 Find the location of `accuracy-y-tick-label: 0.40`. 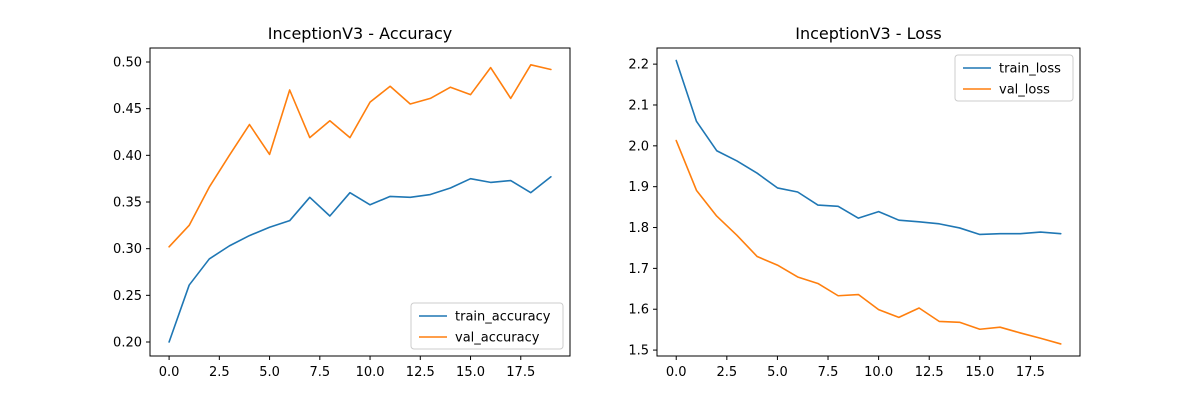

accuracy-y-tick-label: 0.40 is located at coordinates (127, 156).